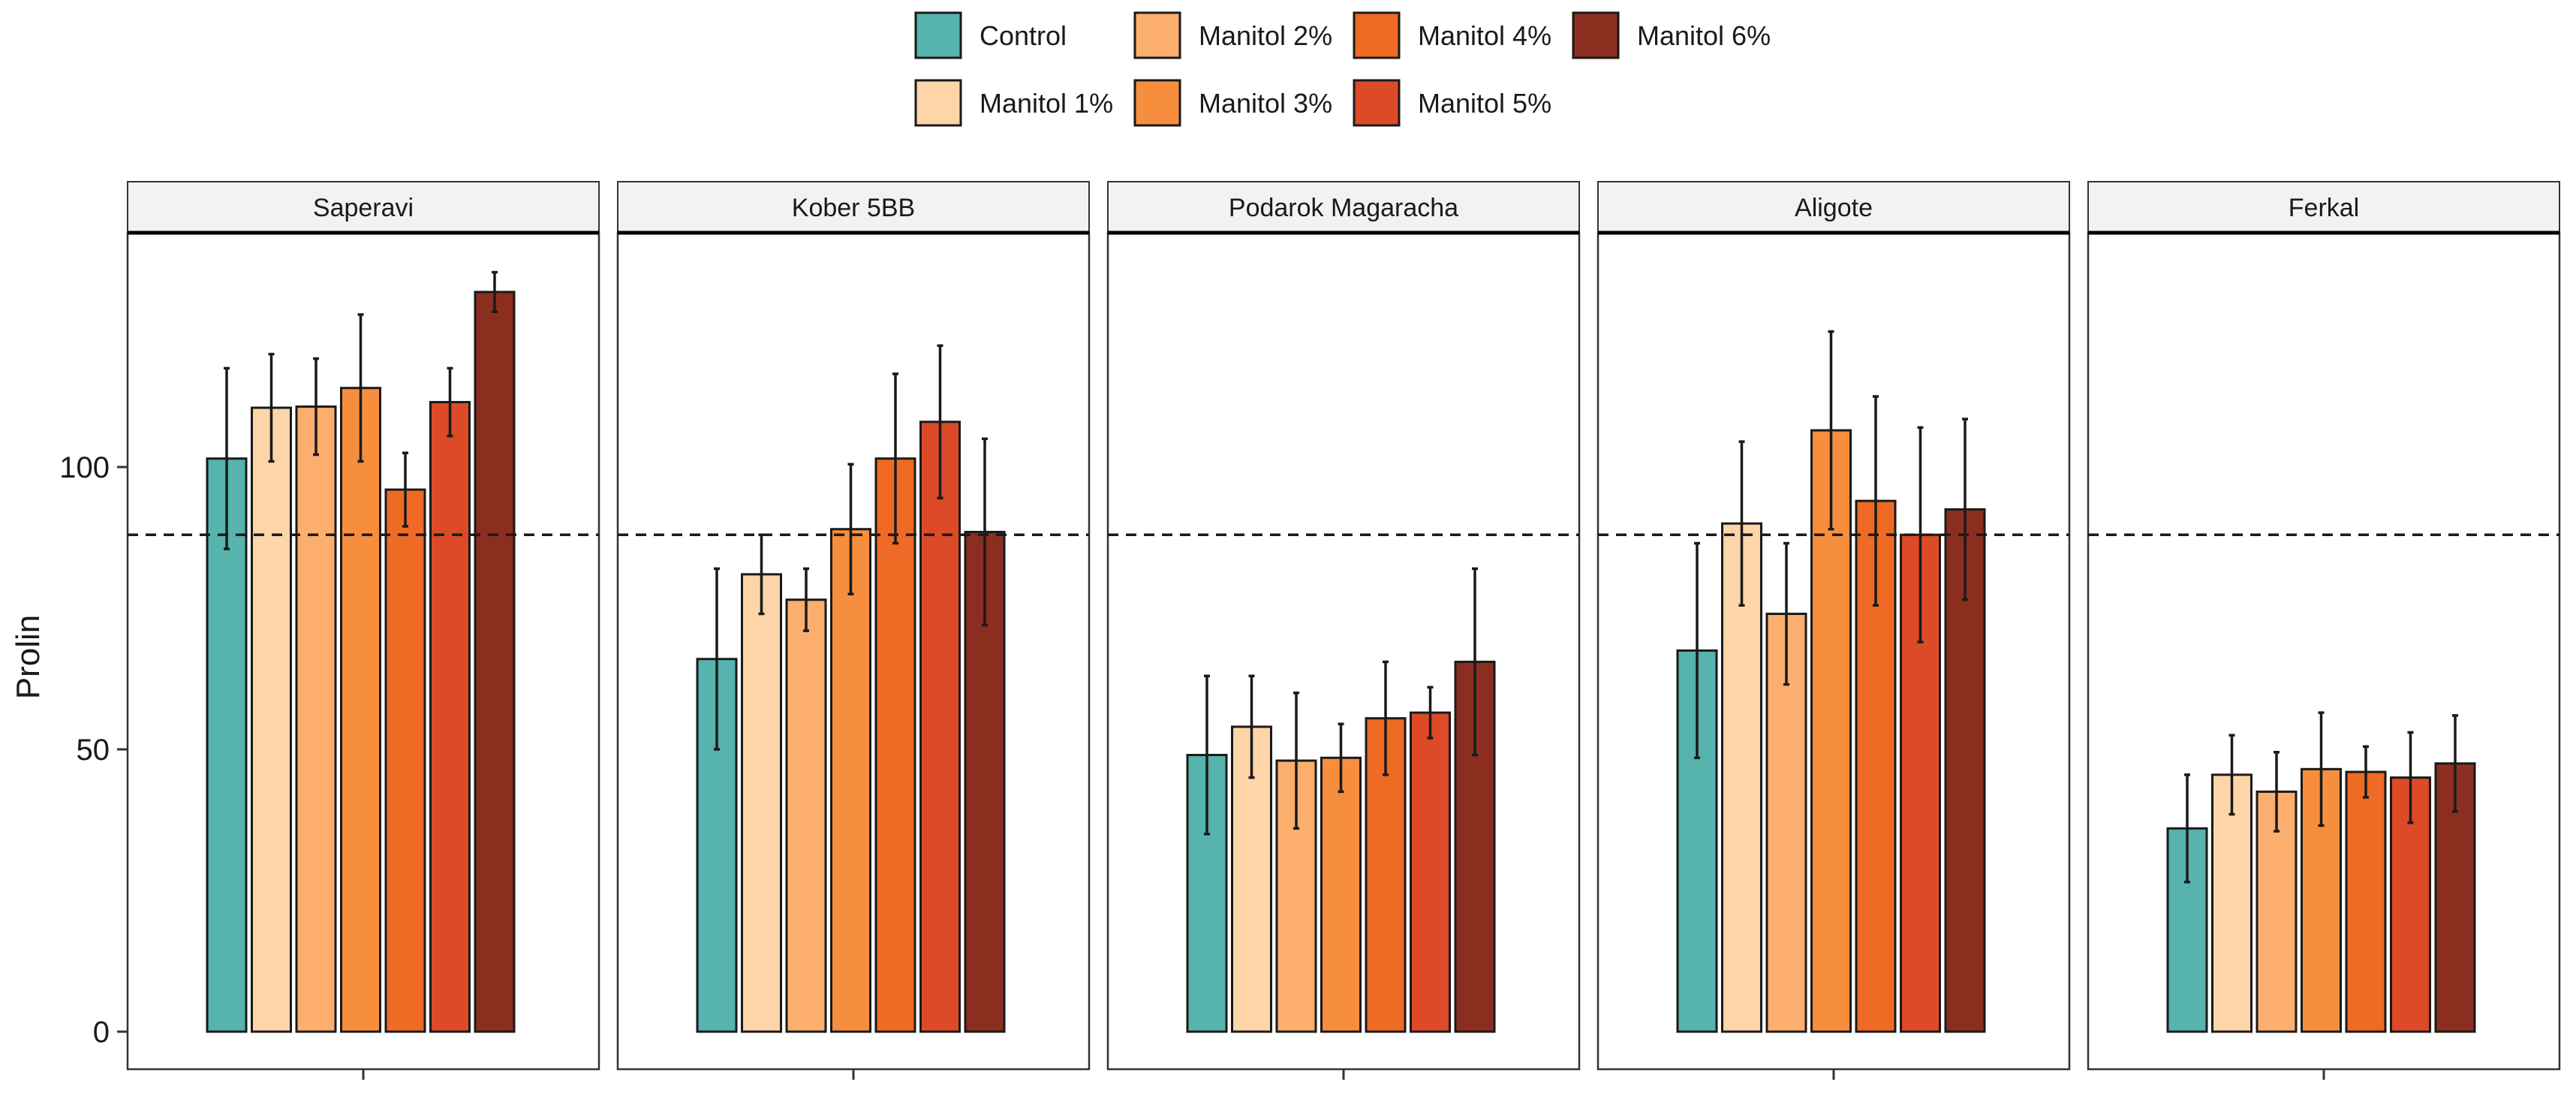 The height and width of the screenshot is (1100, 2576). I want to click on panel-title: Podarok Magaracha, so click(1343, 208).